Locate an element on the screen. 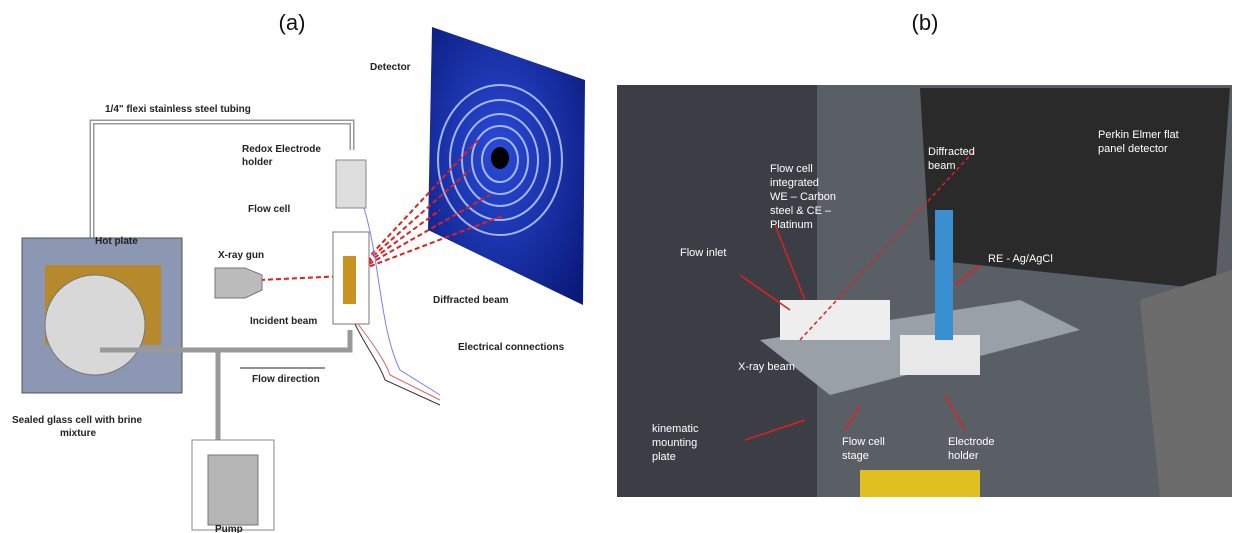  label: Flow inlet is located at coordinates (703, 253).